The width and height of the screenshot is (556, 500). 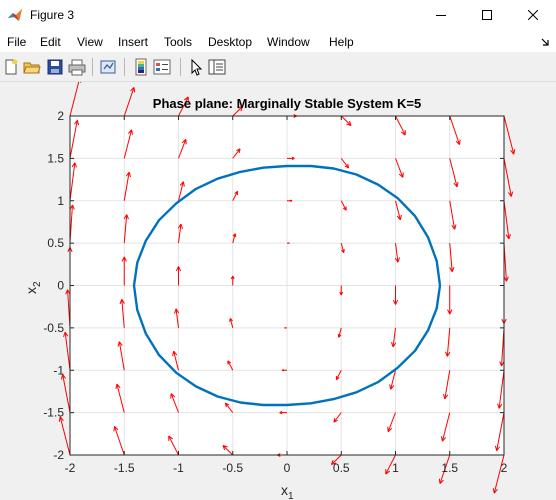 I want to click on toolbar, so click(x=278, y=67).